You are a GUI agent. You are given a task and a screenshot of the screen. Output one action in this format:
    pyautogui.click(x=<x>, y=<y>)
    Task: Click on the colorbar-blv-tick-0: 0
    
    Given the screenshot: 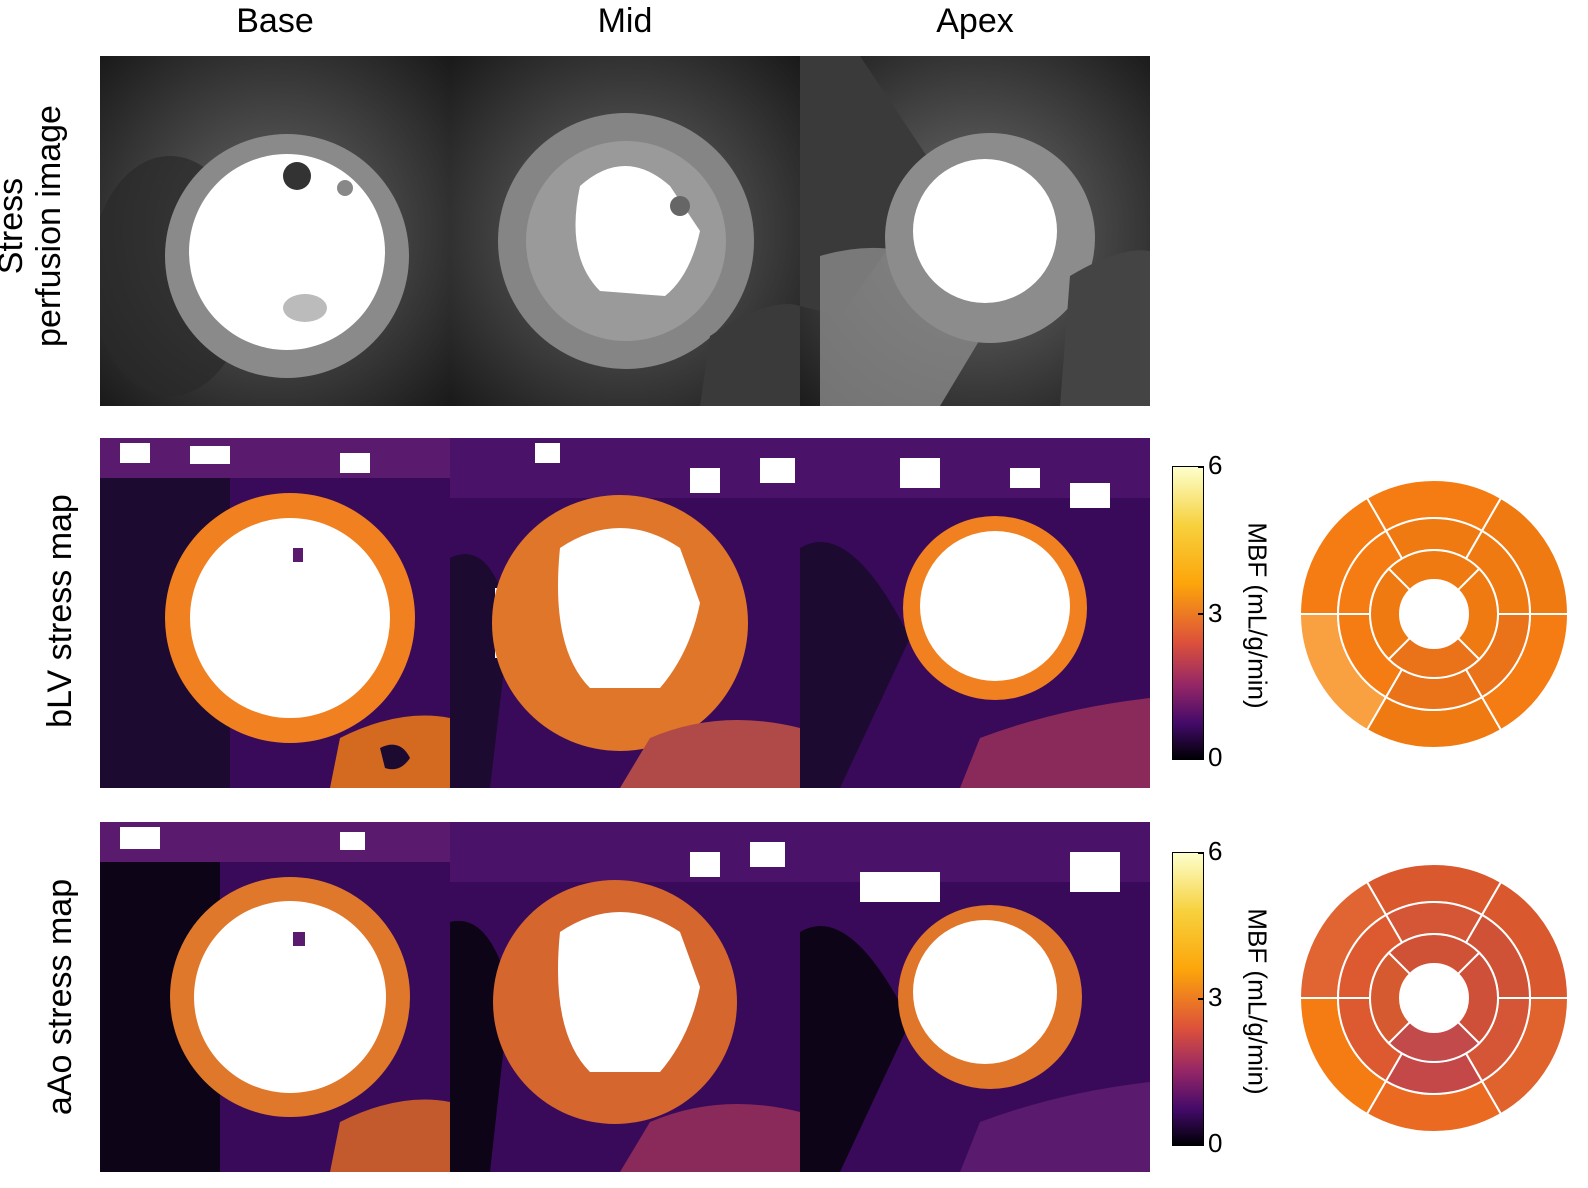 What is the action you would take?
    pyautogui.click(x=1215, y=757)
    